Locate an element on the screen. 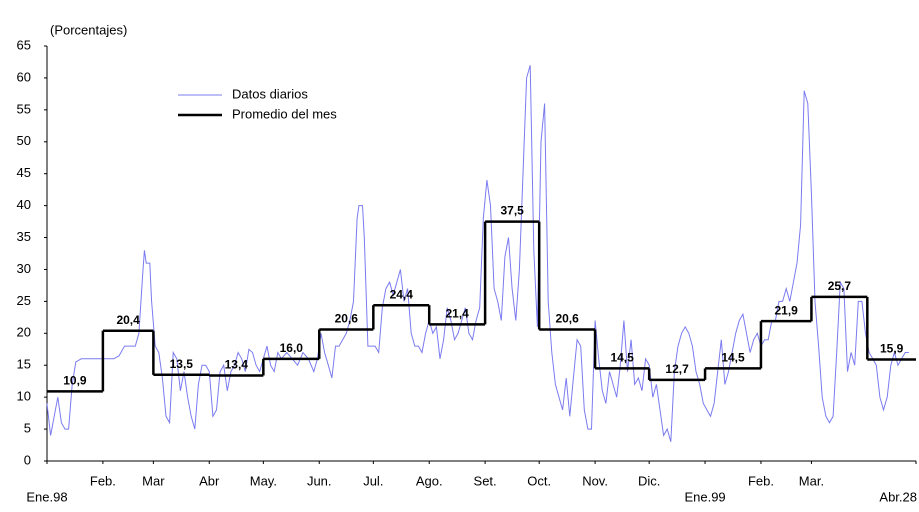 This screenshot has width=919, height=512. value-label: 13,4 is located at coordinates (237, 365).